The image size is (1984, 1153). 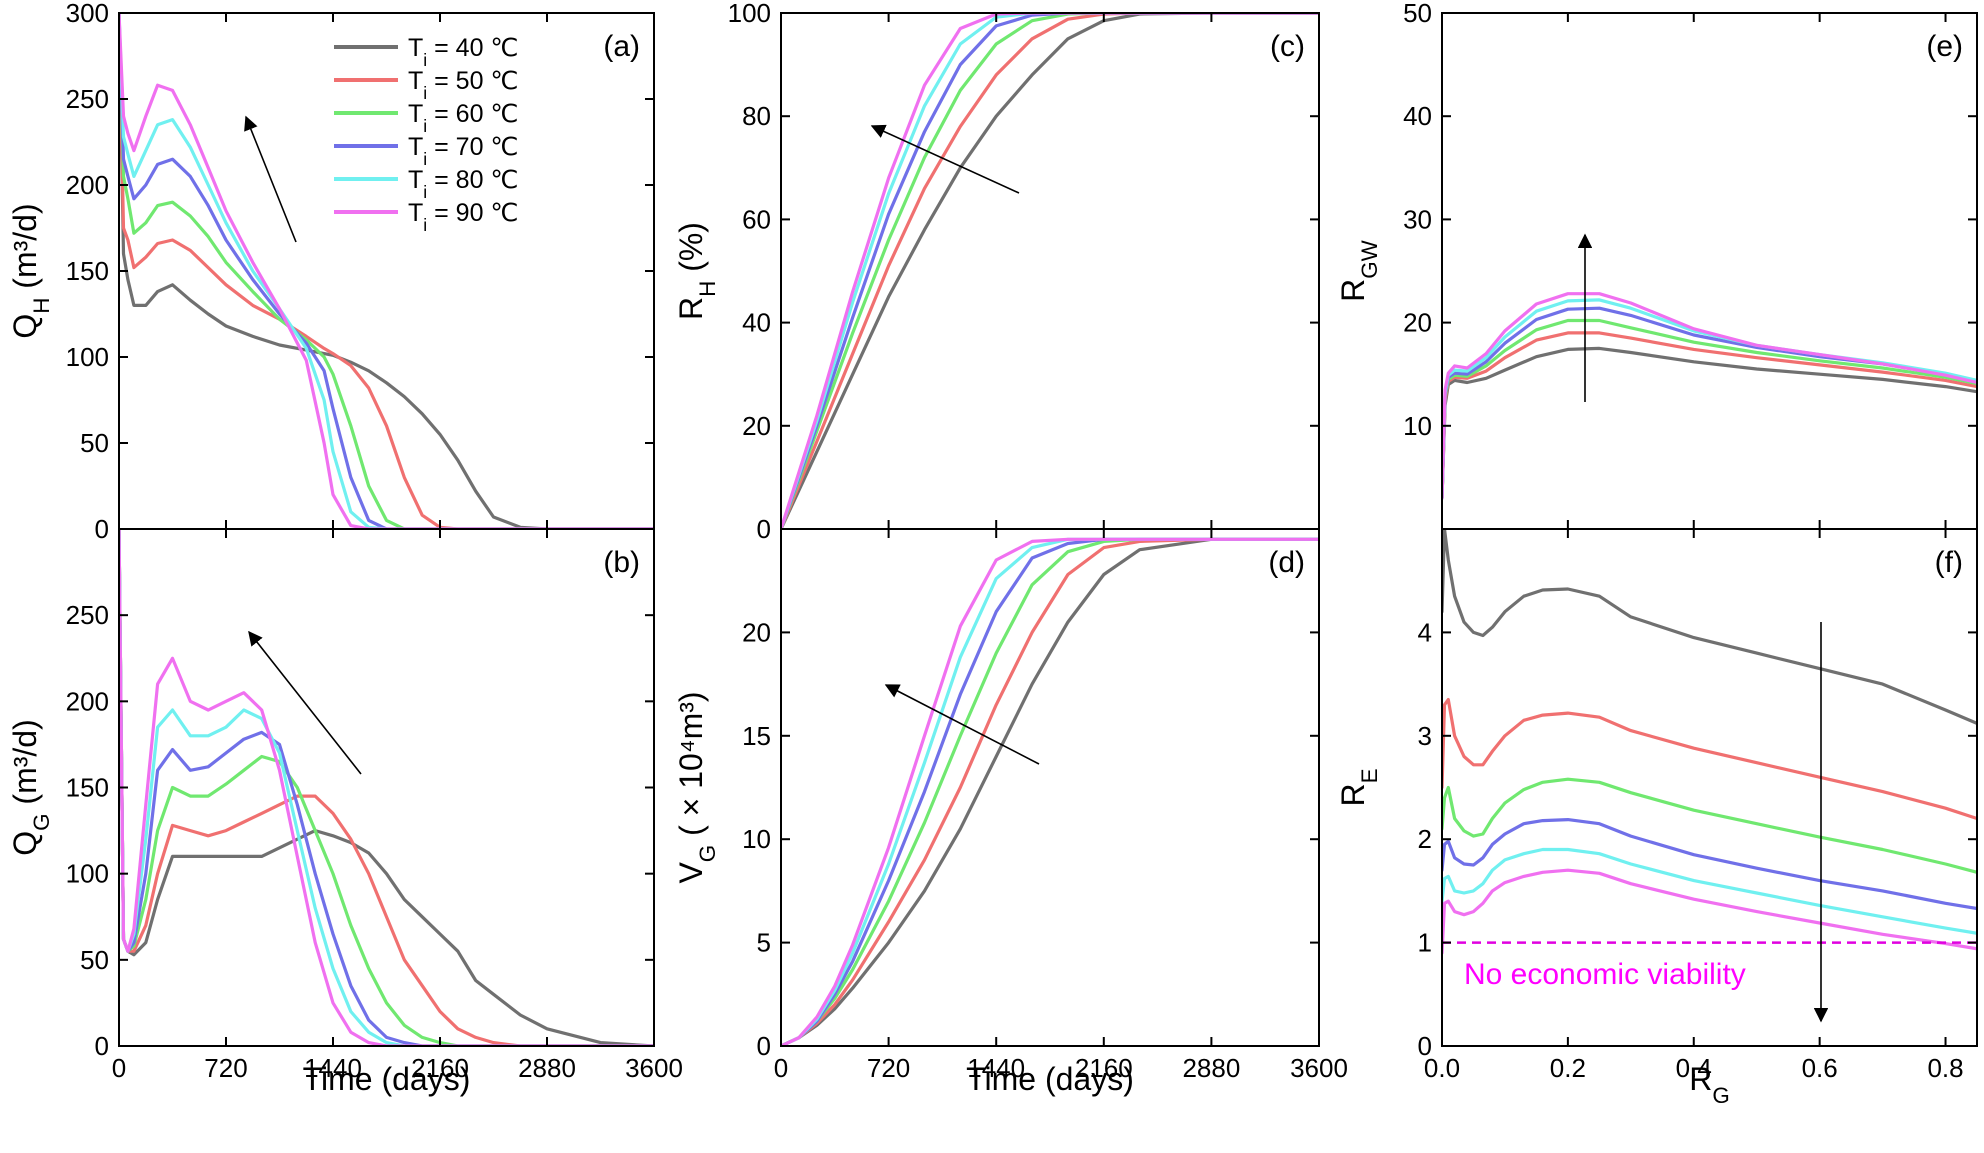 What do you see at coordinates (764, 943) in the screenshot?
I see `y-tick-label: 5` at bounding box center [764, 943].